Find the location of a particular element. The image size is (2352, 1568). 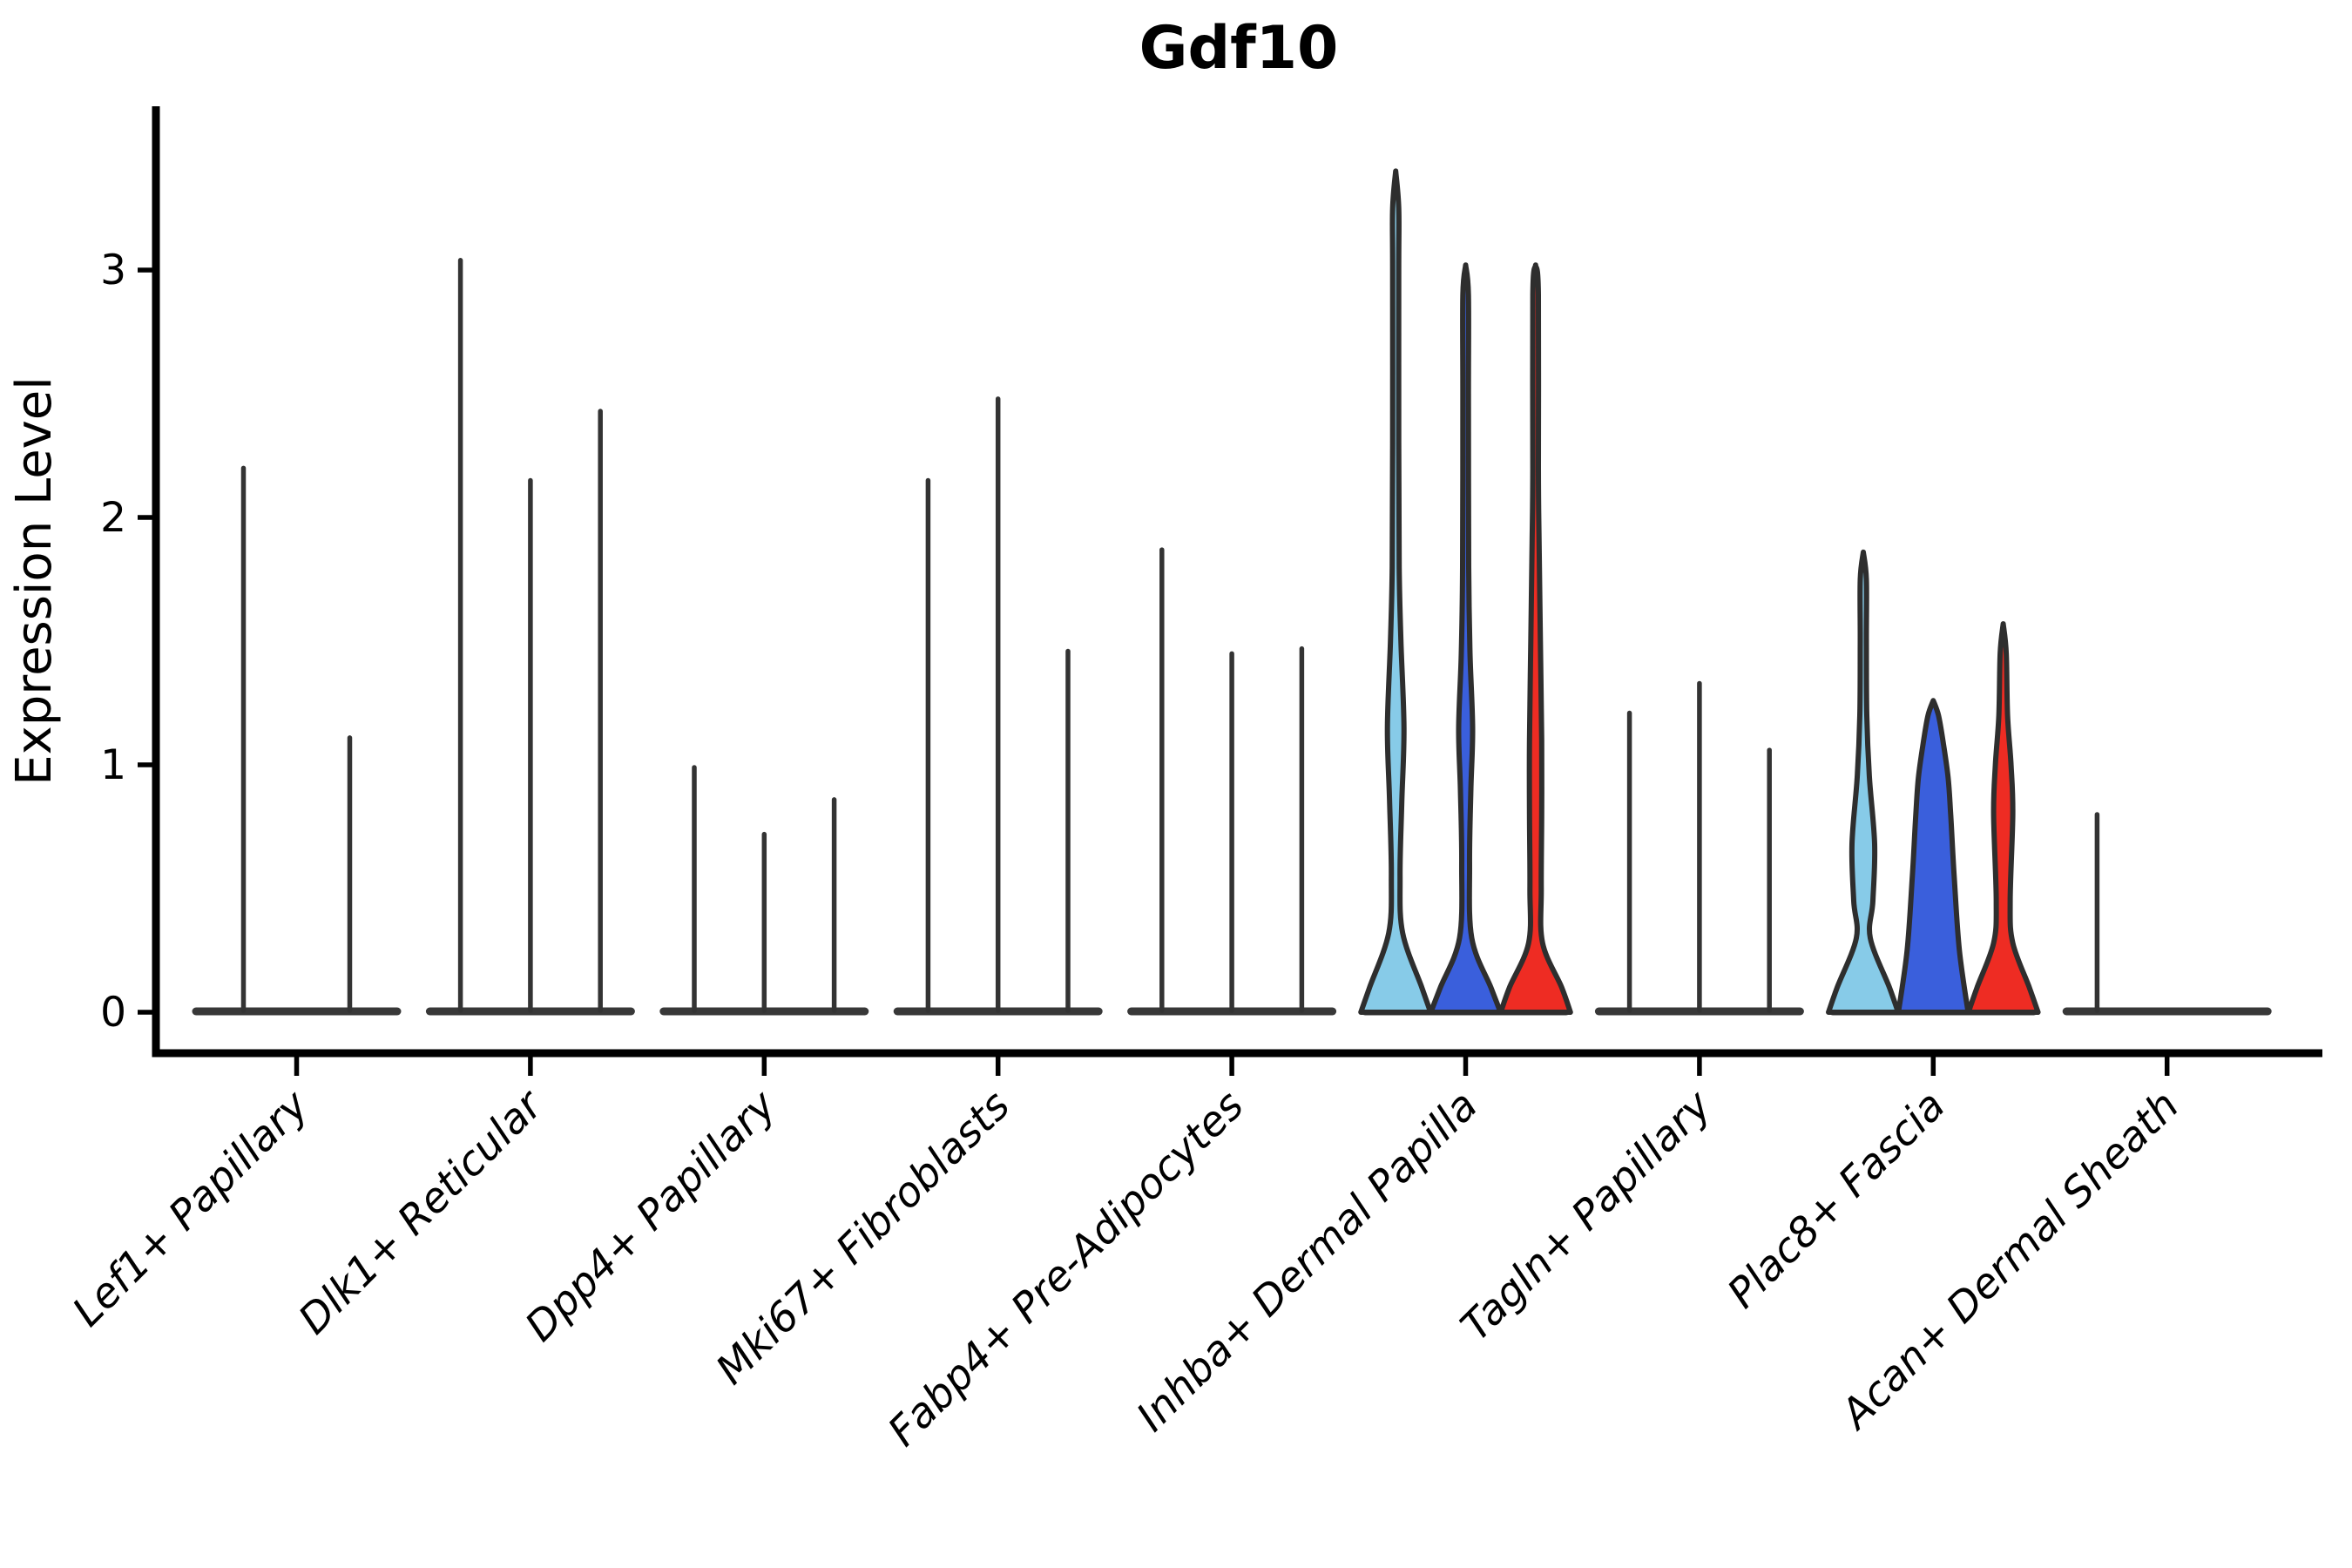

y-tick-label: 0 is located at coordinates (113, 1013).